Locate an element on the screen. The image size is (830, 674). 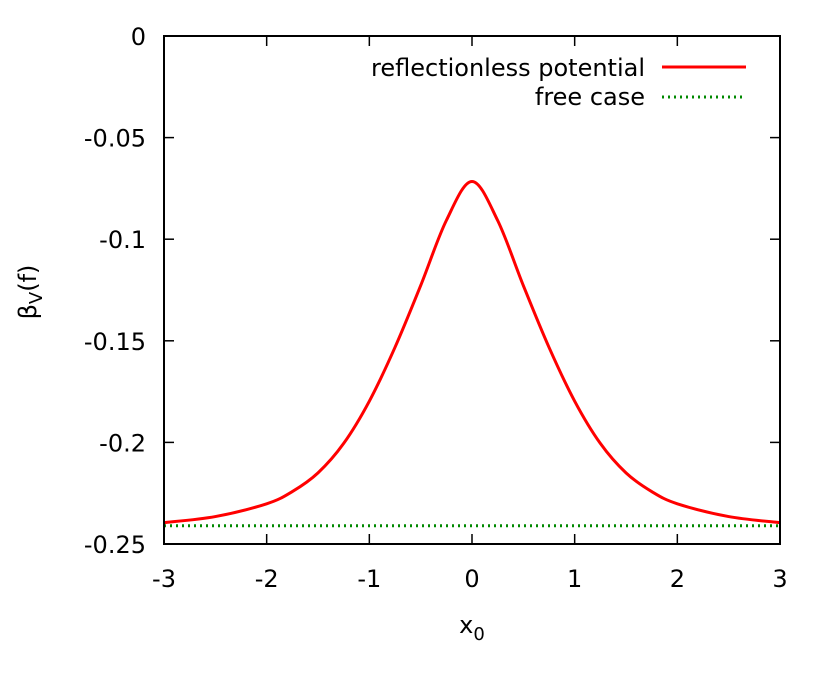
legend: reflectionless potential free case is located at coordinates (558, 82).